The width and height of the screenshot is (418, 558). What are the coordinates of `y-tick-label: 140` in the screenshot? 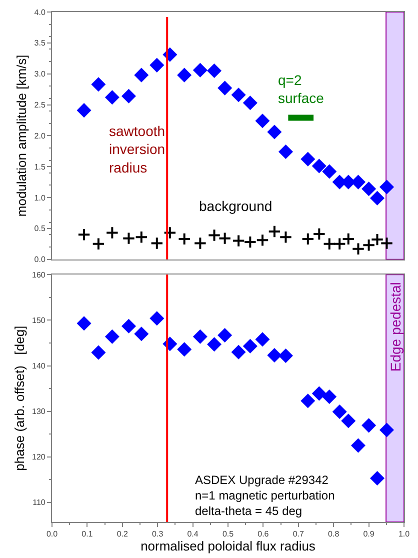 It's located at (39, 366).